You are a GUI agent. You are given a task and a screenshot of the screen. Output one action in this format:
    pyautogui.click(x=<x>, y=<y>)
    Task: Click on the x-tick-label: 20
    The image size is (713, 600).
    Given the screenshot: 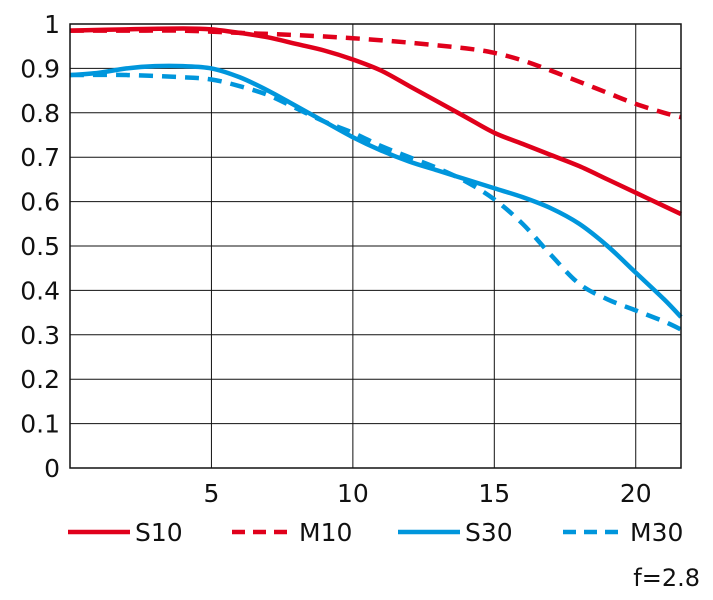 What is the action you would take?
    pyautogui.click(x=636, y=493)
    